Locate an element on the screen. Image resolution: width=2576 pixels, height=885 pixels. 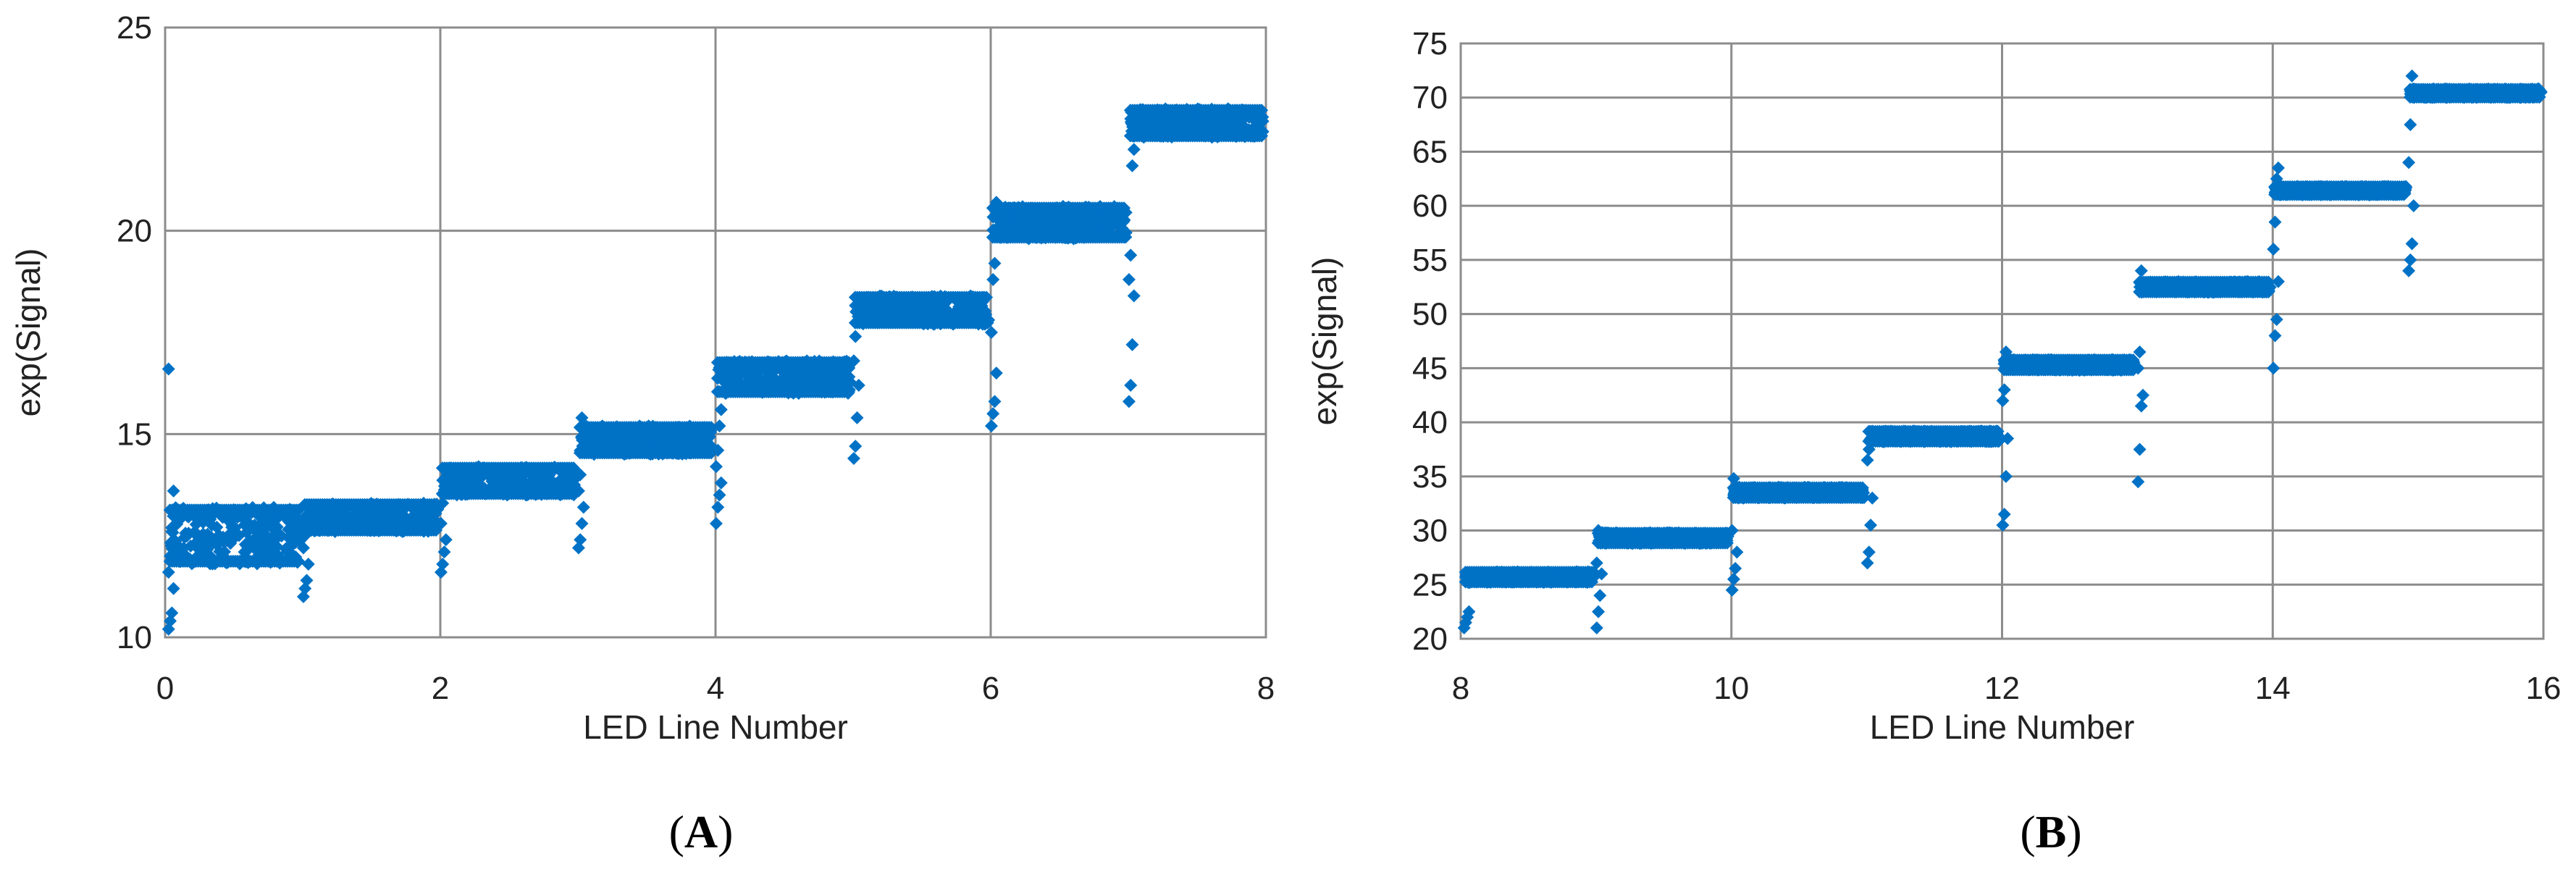
x-tick-label: 6 is located at coordinates (990, 688).